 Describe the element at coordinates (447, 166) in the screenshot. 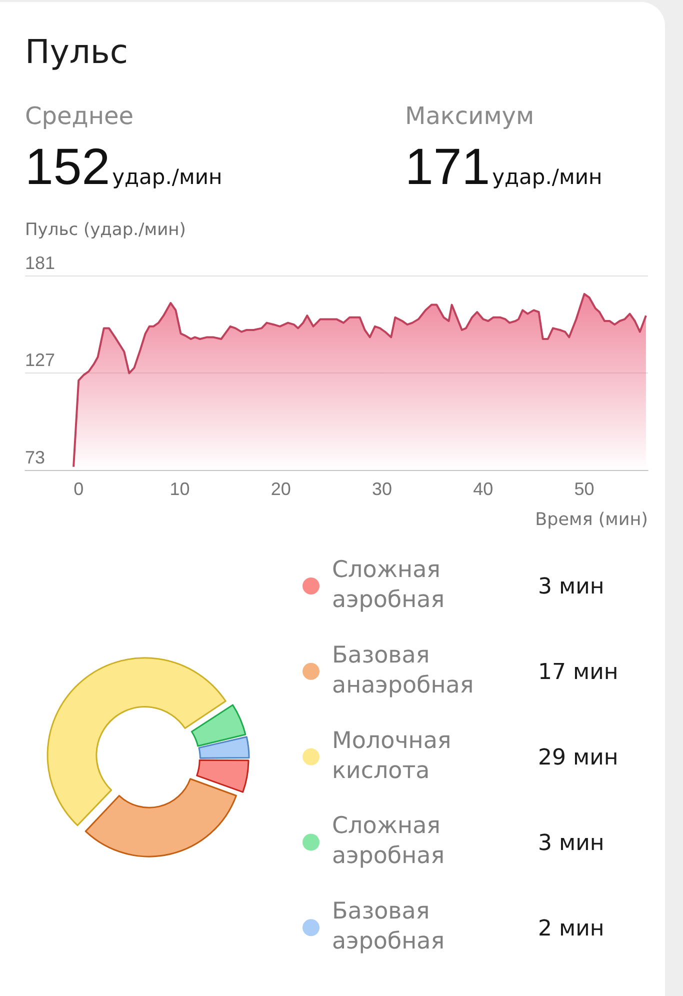

I see `text: 171` at that location.